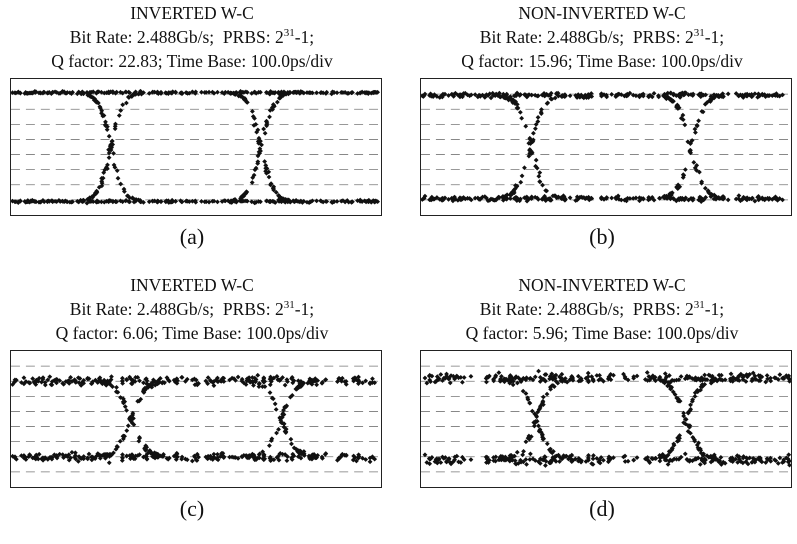 The image size is (797, 544). I want to click on panel-bitrate-prbs: Bit Rate: 2.488Gb/s; PRBS: 231-1;, so click(192, 309).